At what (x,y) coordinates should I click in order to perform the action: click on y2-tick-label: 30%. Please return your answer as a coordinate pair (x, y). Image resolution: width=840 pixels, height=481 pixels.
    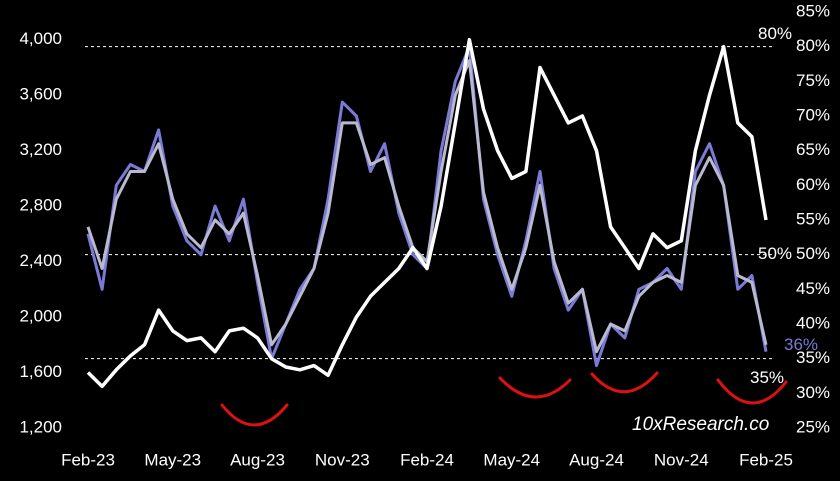
    Looking at the image, I should click on (813, 392).